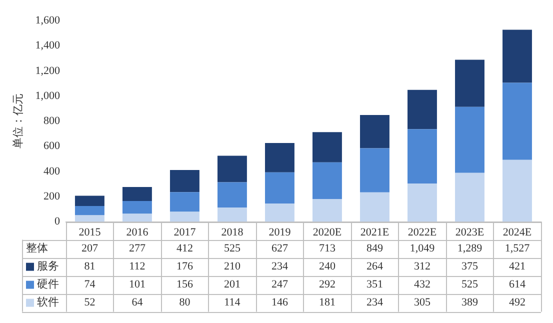 The height and width of the screenshot is (323, 553). What do you see at coordinates (48, 284) in the screenshot?
I see `legend-label: 硬件` at bounding box center [48, 284].